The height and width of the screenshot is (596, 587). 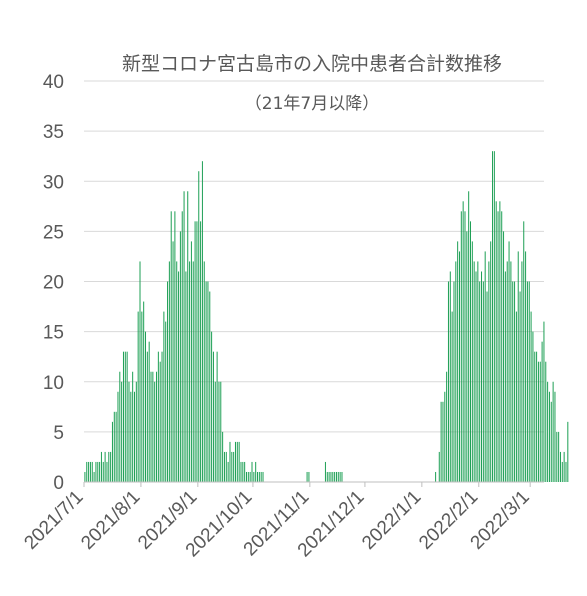 I want to click on y-tick-label: 40, so click(x=53, y=82).